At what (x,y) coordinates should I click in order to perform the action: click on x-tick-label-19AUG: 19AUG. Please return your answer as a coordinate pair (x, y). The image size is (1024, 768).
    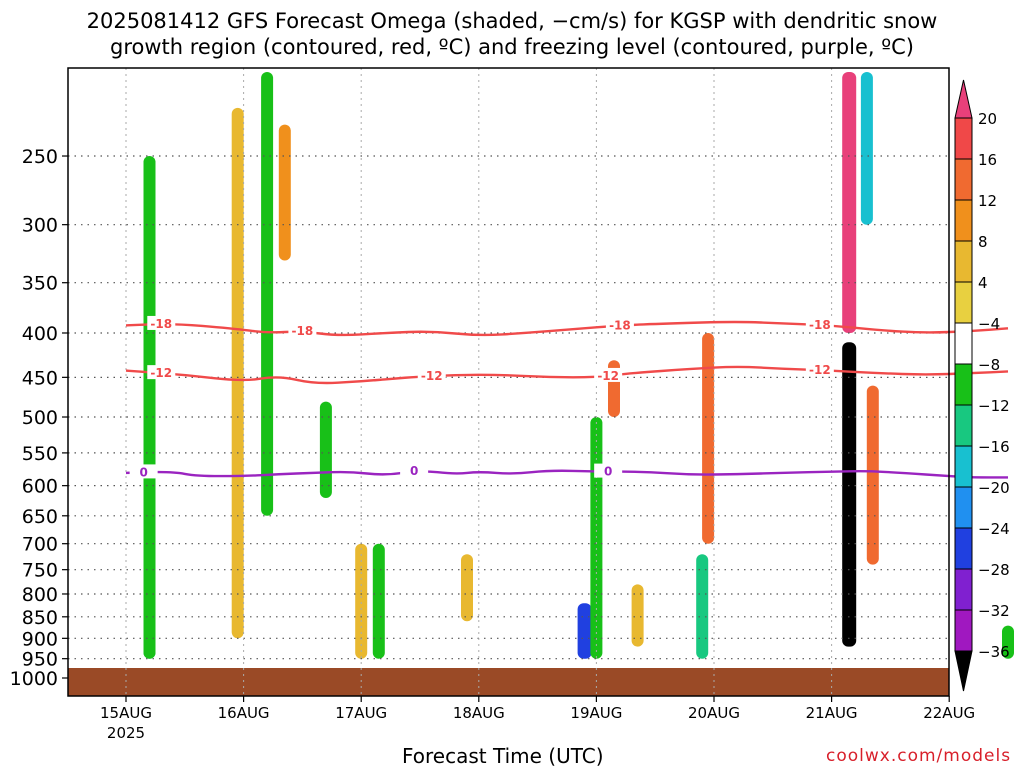
    Looking at the image, I should click on (596, 713).